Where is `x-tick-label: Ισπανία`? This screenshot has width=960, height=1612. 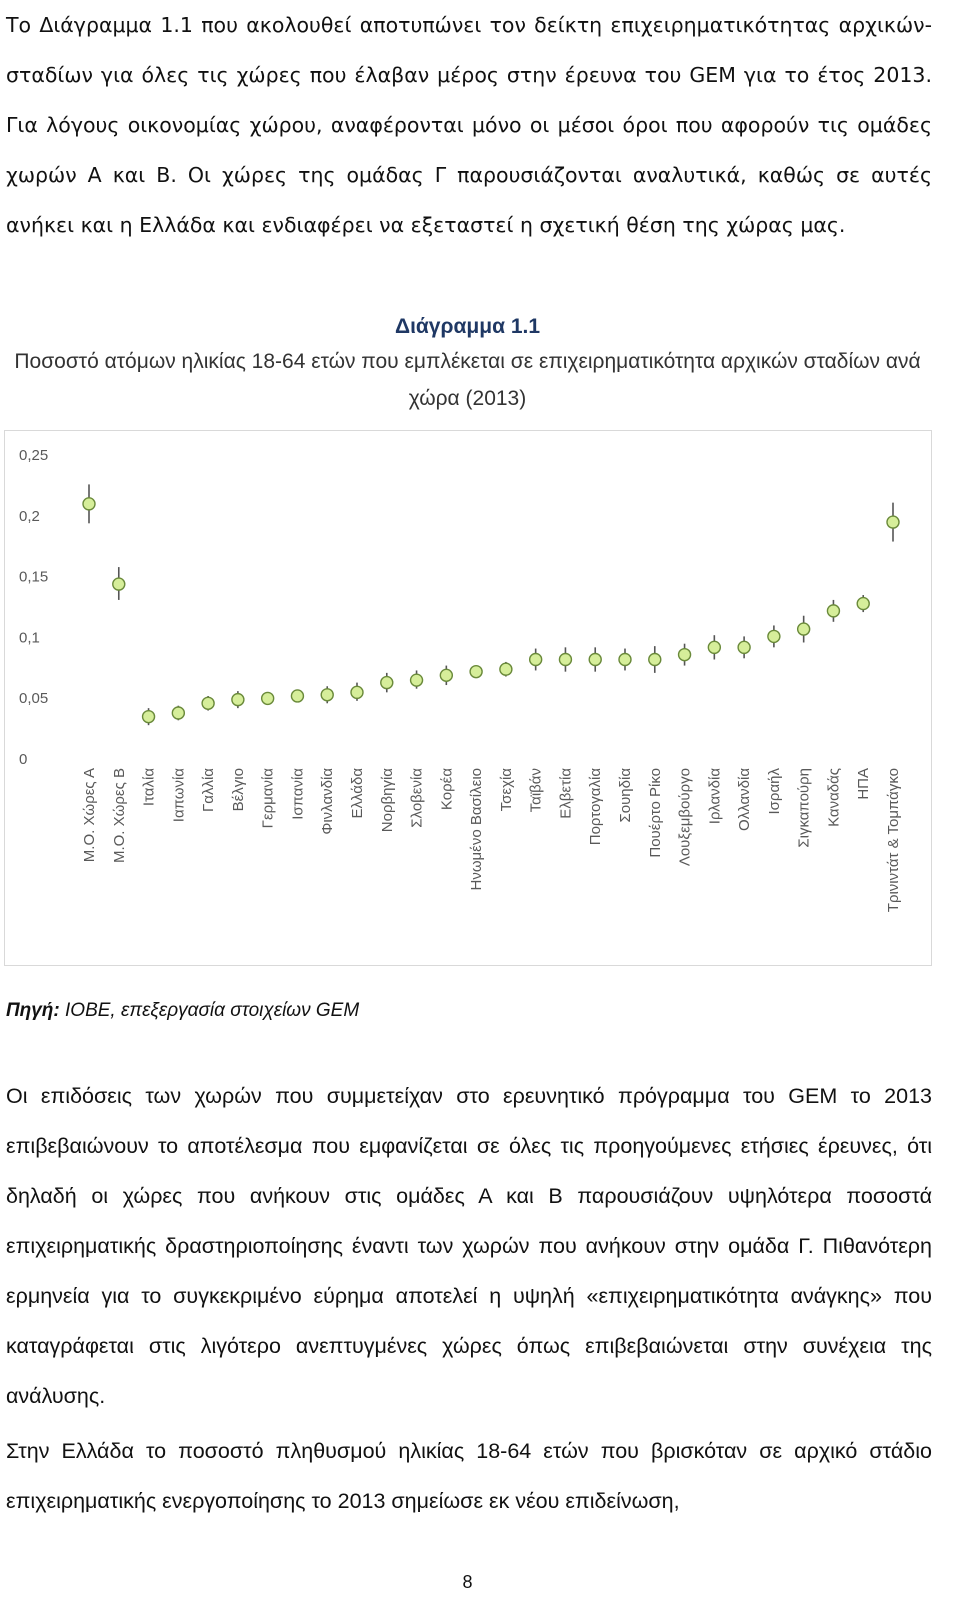 x-tick-label: Ισπανία is located at coordinates (297, 794).